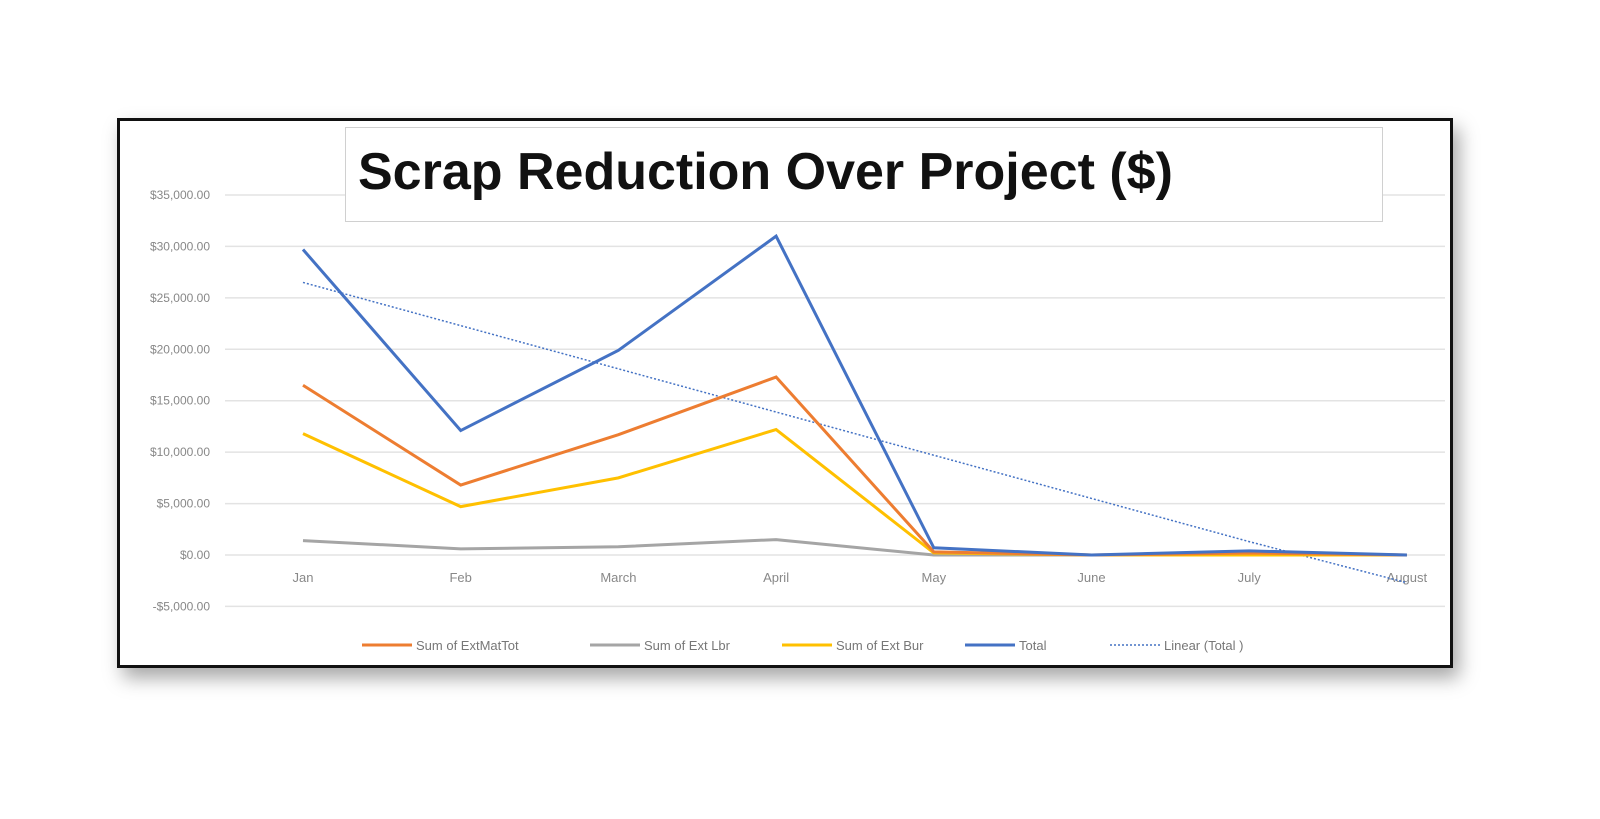 This screenshot has height=819, width=1600. What do you see at coordinates (180, 246) in the screenshot?
I see `y-tick-label: $30,000.00` at bounding box center [180, 246].